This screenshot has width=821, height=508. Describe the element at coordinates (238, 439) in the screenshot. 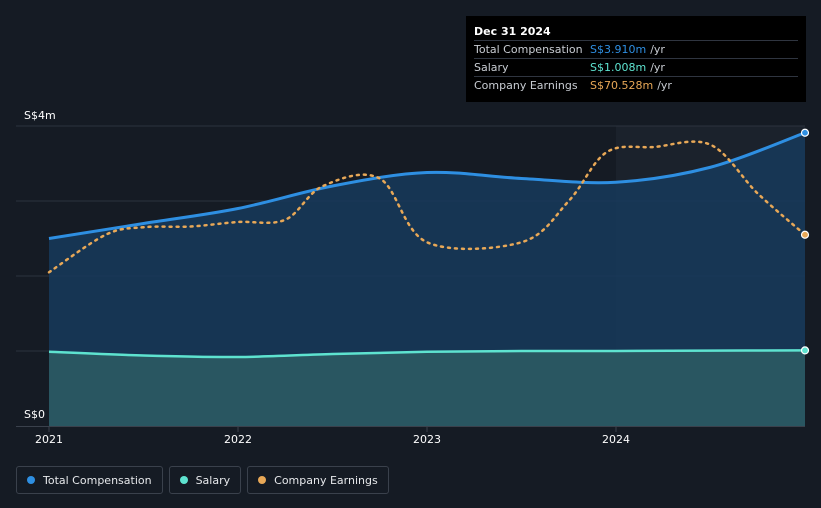

I see `x-tick-label-2022: 2022` at that location.